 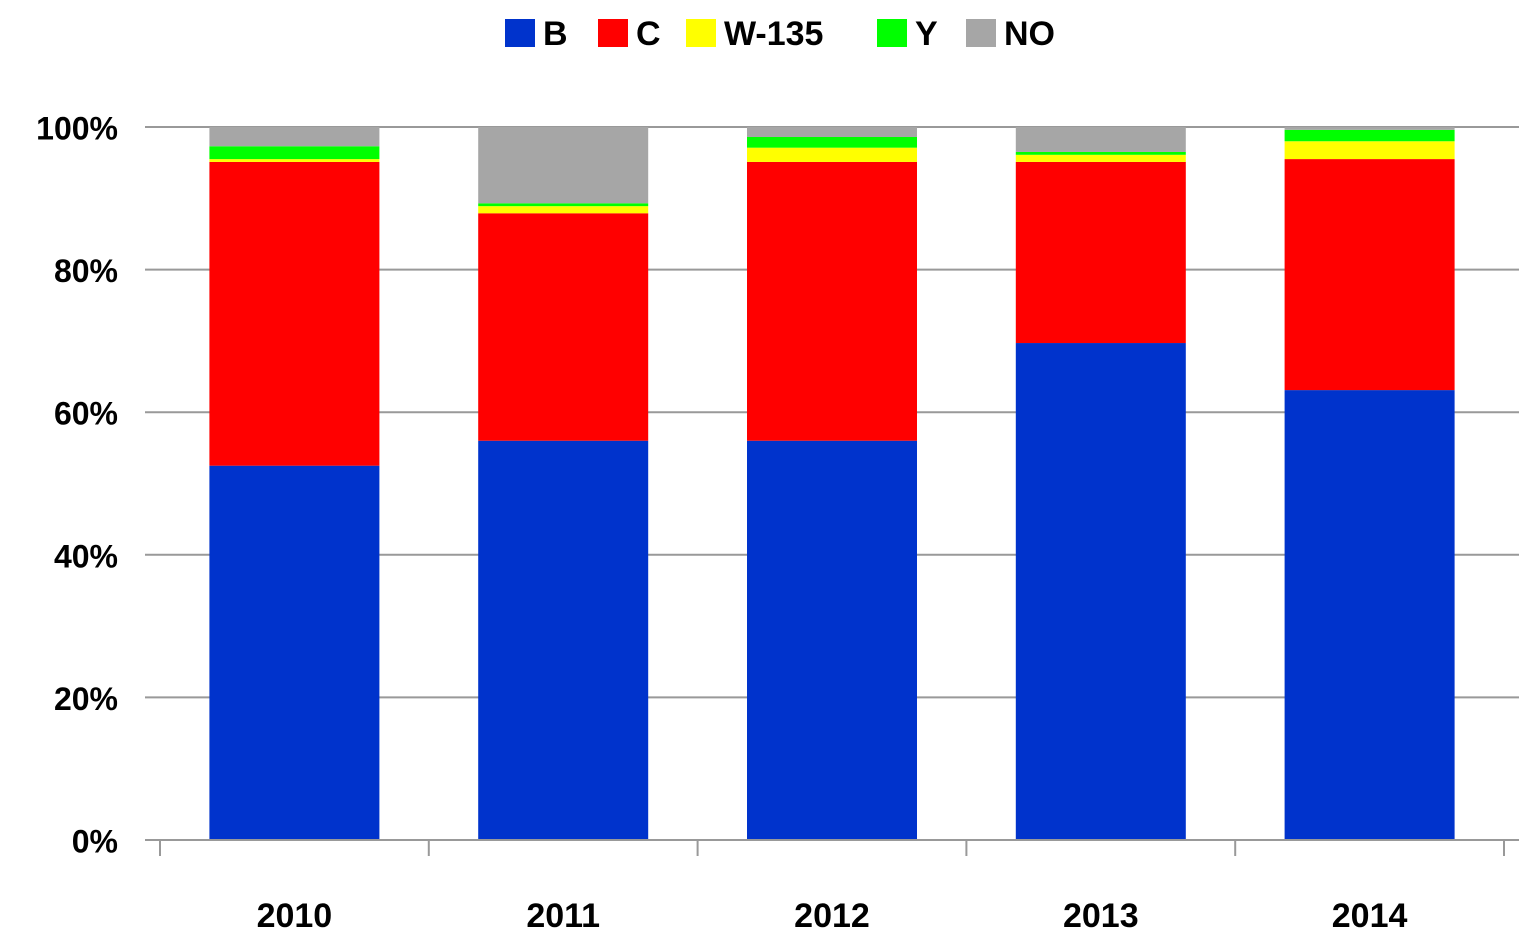 What do you see at coordinates (773, 34) in the screenshot?
I see `legend-label: W-135` at bounding box center [773, 34].